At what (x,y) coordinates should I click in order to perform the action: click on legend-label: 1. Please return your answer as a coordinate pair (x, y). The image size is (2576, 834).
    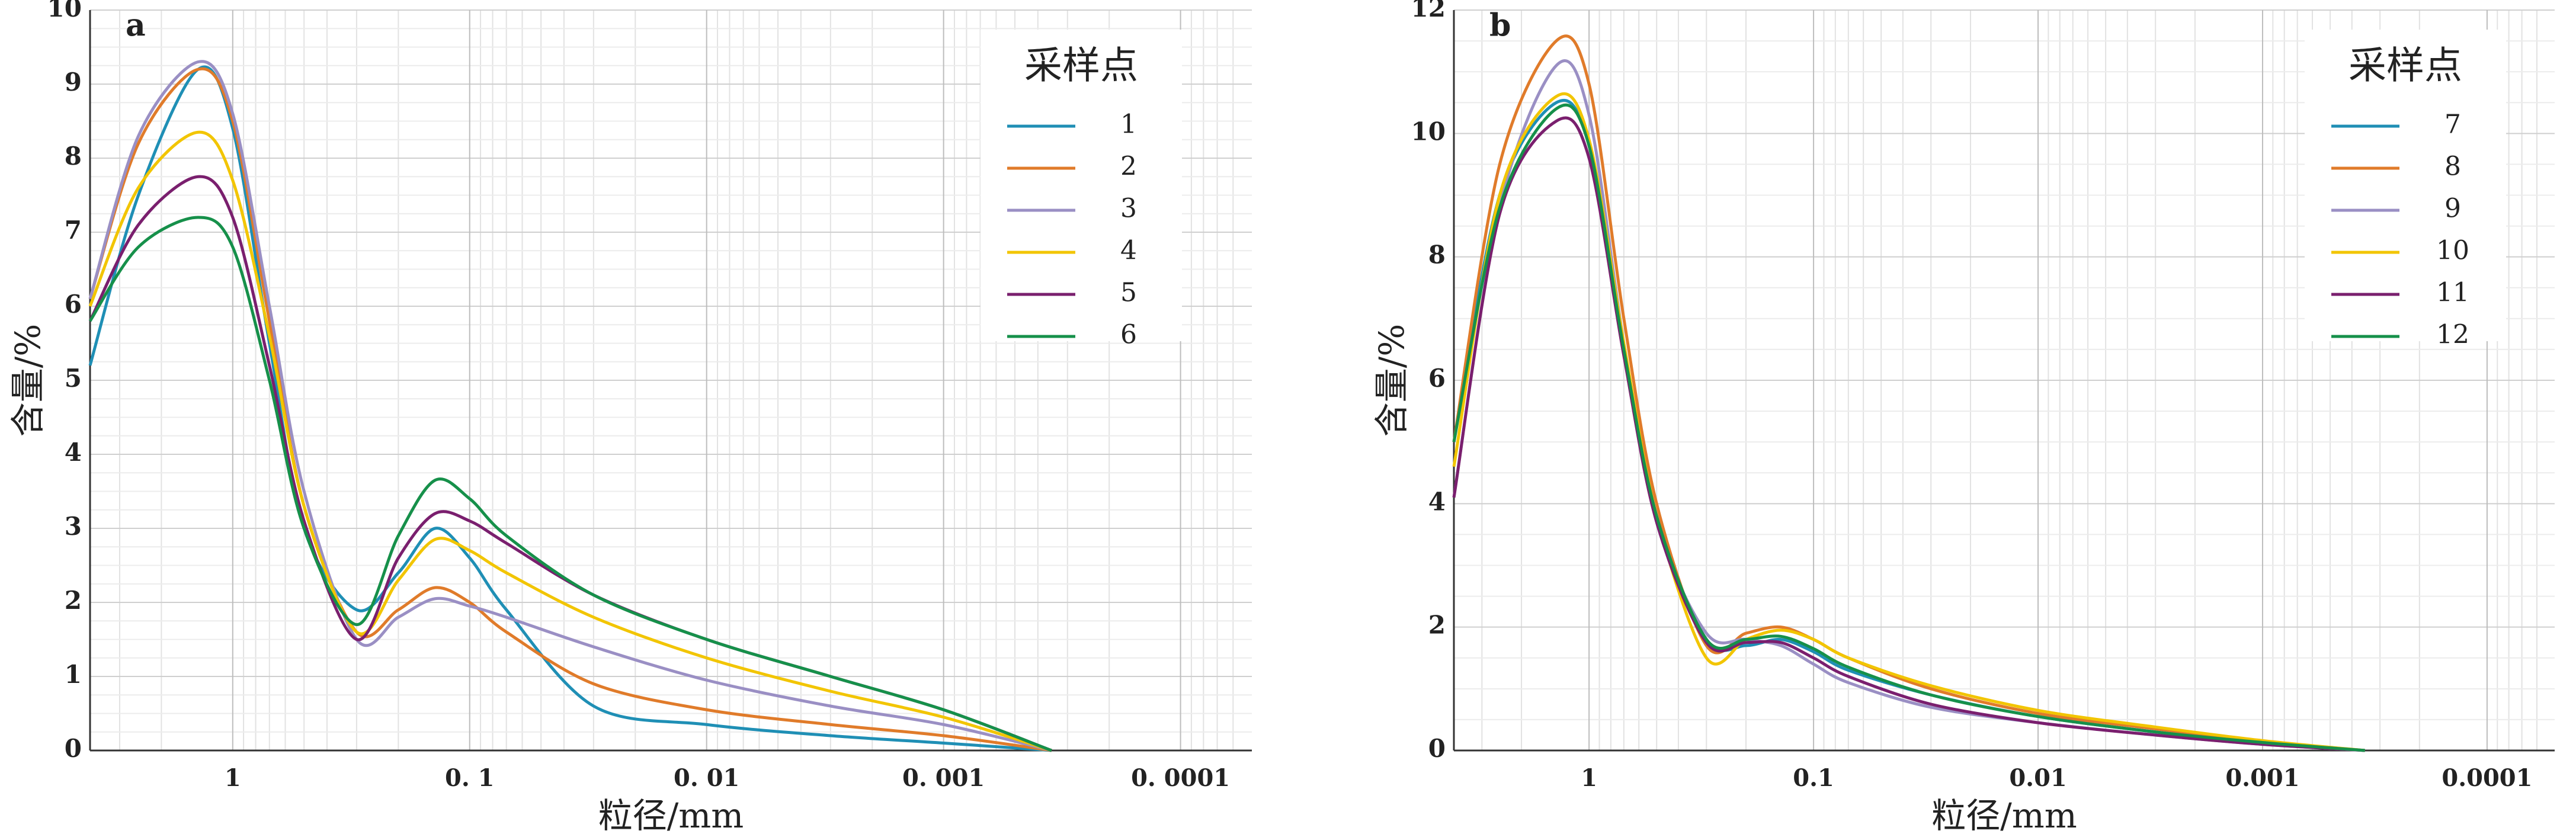
    Looking at the image, I should click on (1128, 125).